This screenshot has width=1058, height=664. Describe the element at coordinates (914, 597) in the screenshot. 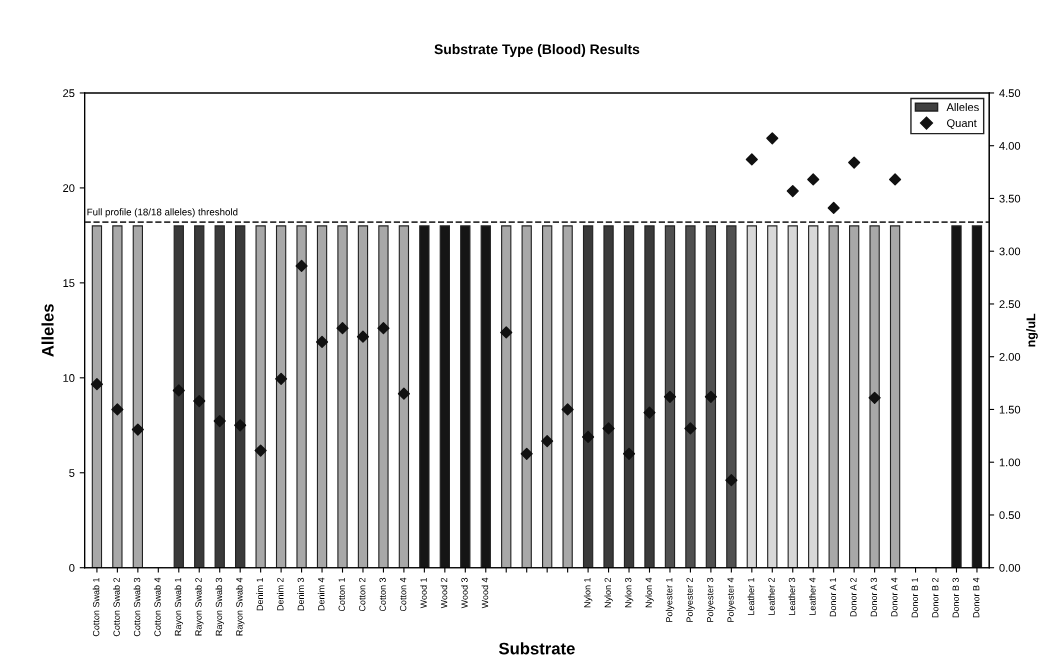

I see `x-tick-label: Donor B 1` at that location.